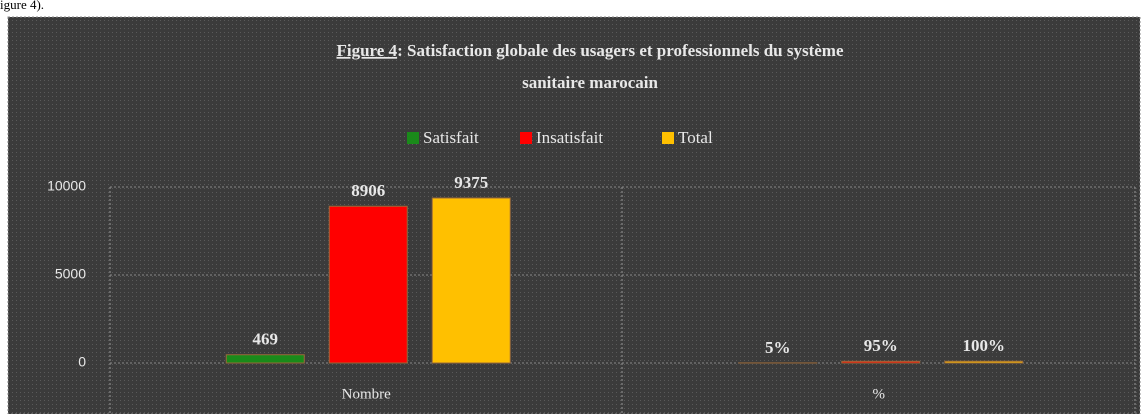  What do you see at coordinates (70, 274) in the screenshot?
I see `y-tick-label: 5000` at bounding box center [70, 274].